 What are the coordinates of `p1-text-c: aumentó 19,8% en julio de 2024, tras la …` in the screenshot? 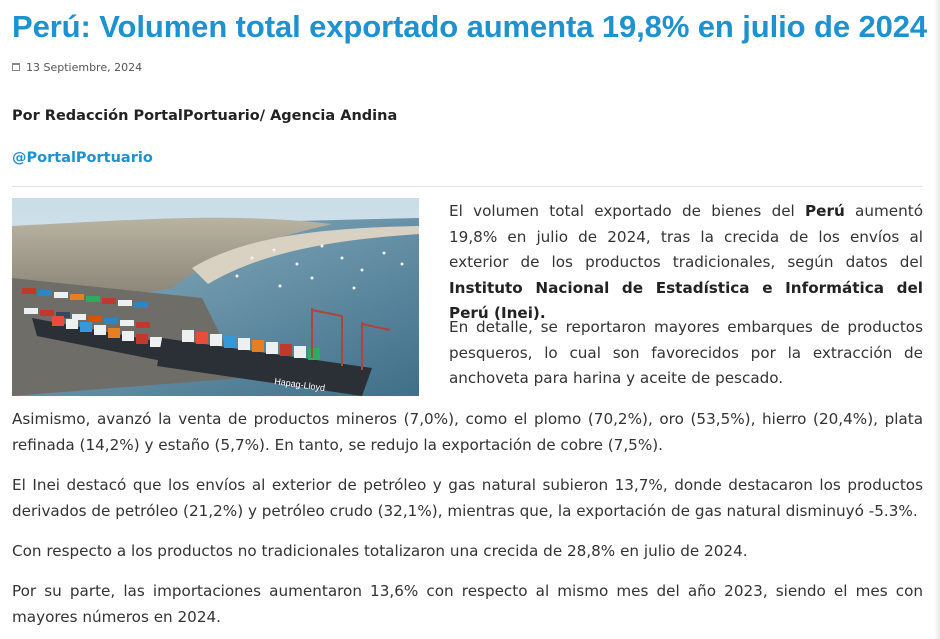 It's located at (686, 236).